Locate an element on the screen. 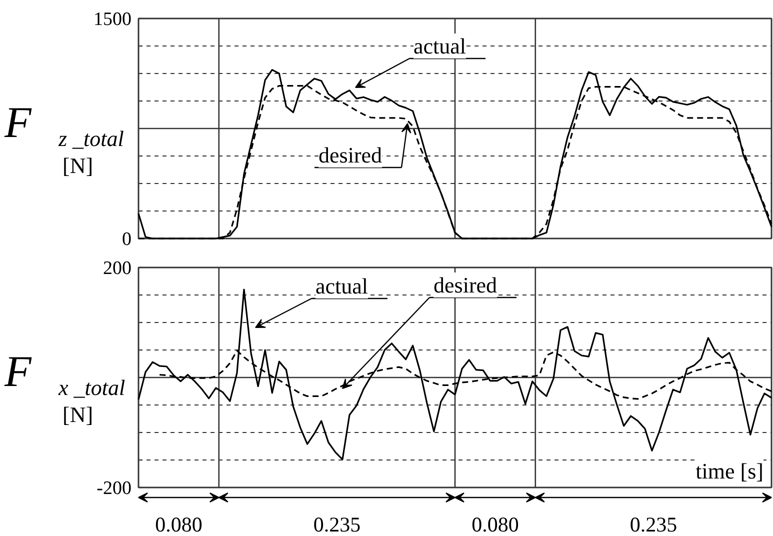 The width and height of the screenshot is (773, 536). y-tick-label: 200 is located at coordinates (117, 268).